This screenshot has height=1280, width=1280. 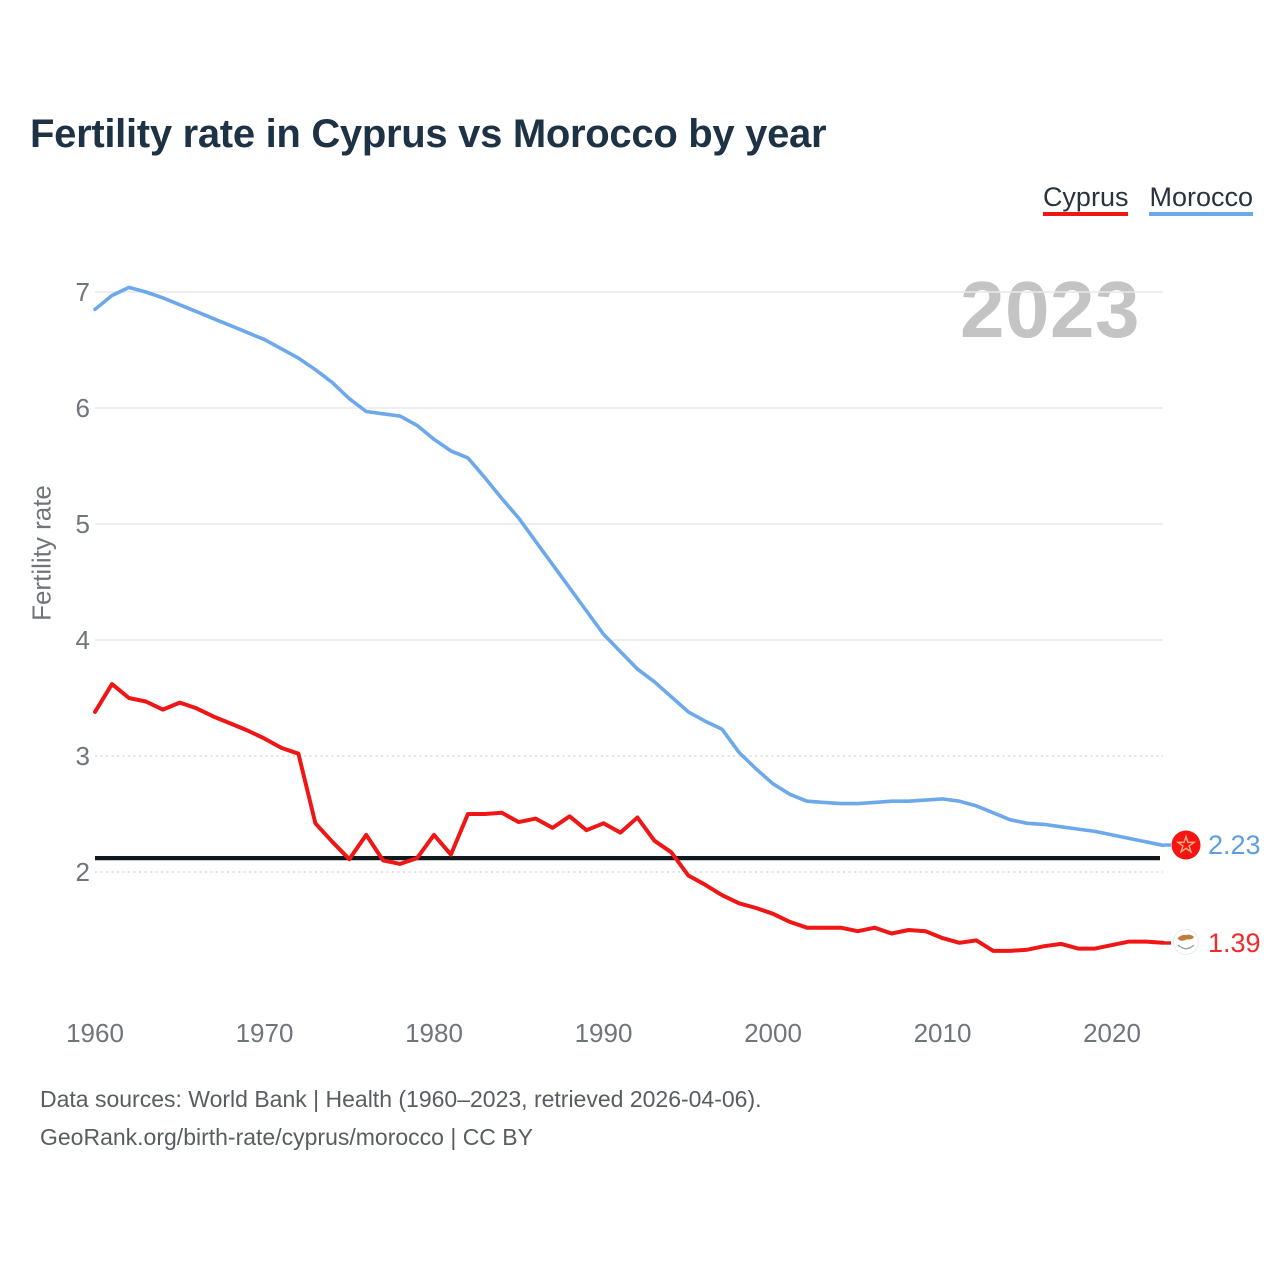 What do you see at coordinates (1182, 947) in the screenshot?
I see `olive-branch-left-icon` at bounding box center [1182, 947].